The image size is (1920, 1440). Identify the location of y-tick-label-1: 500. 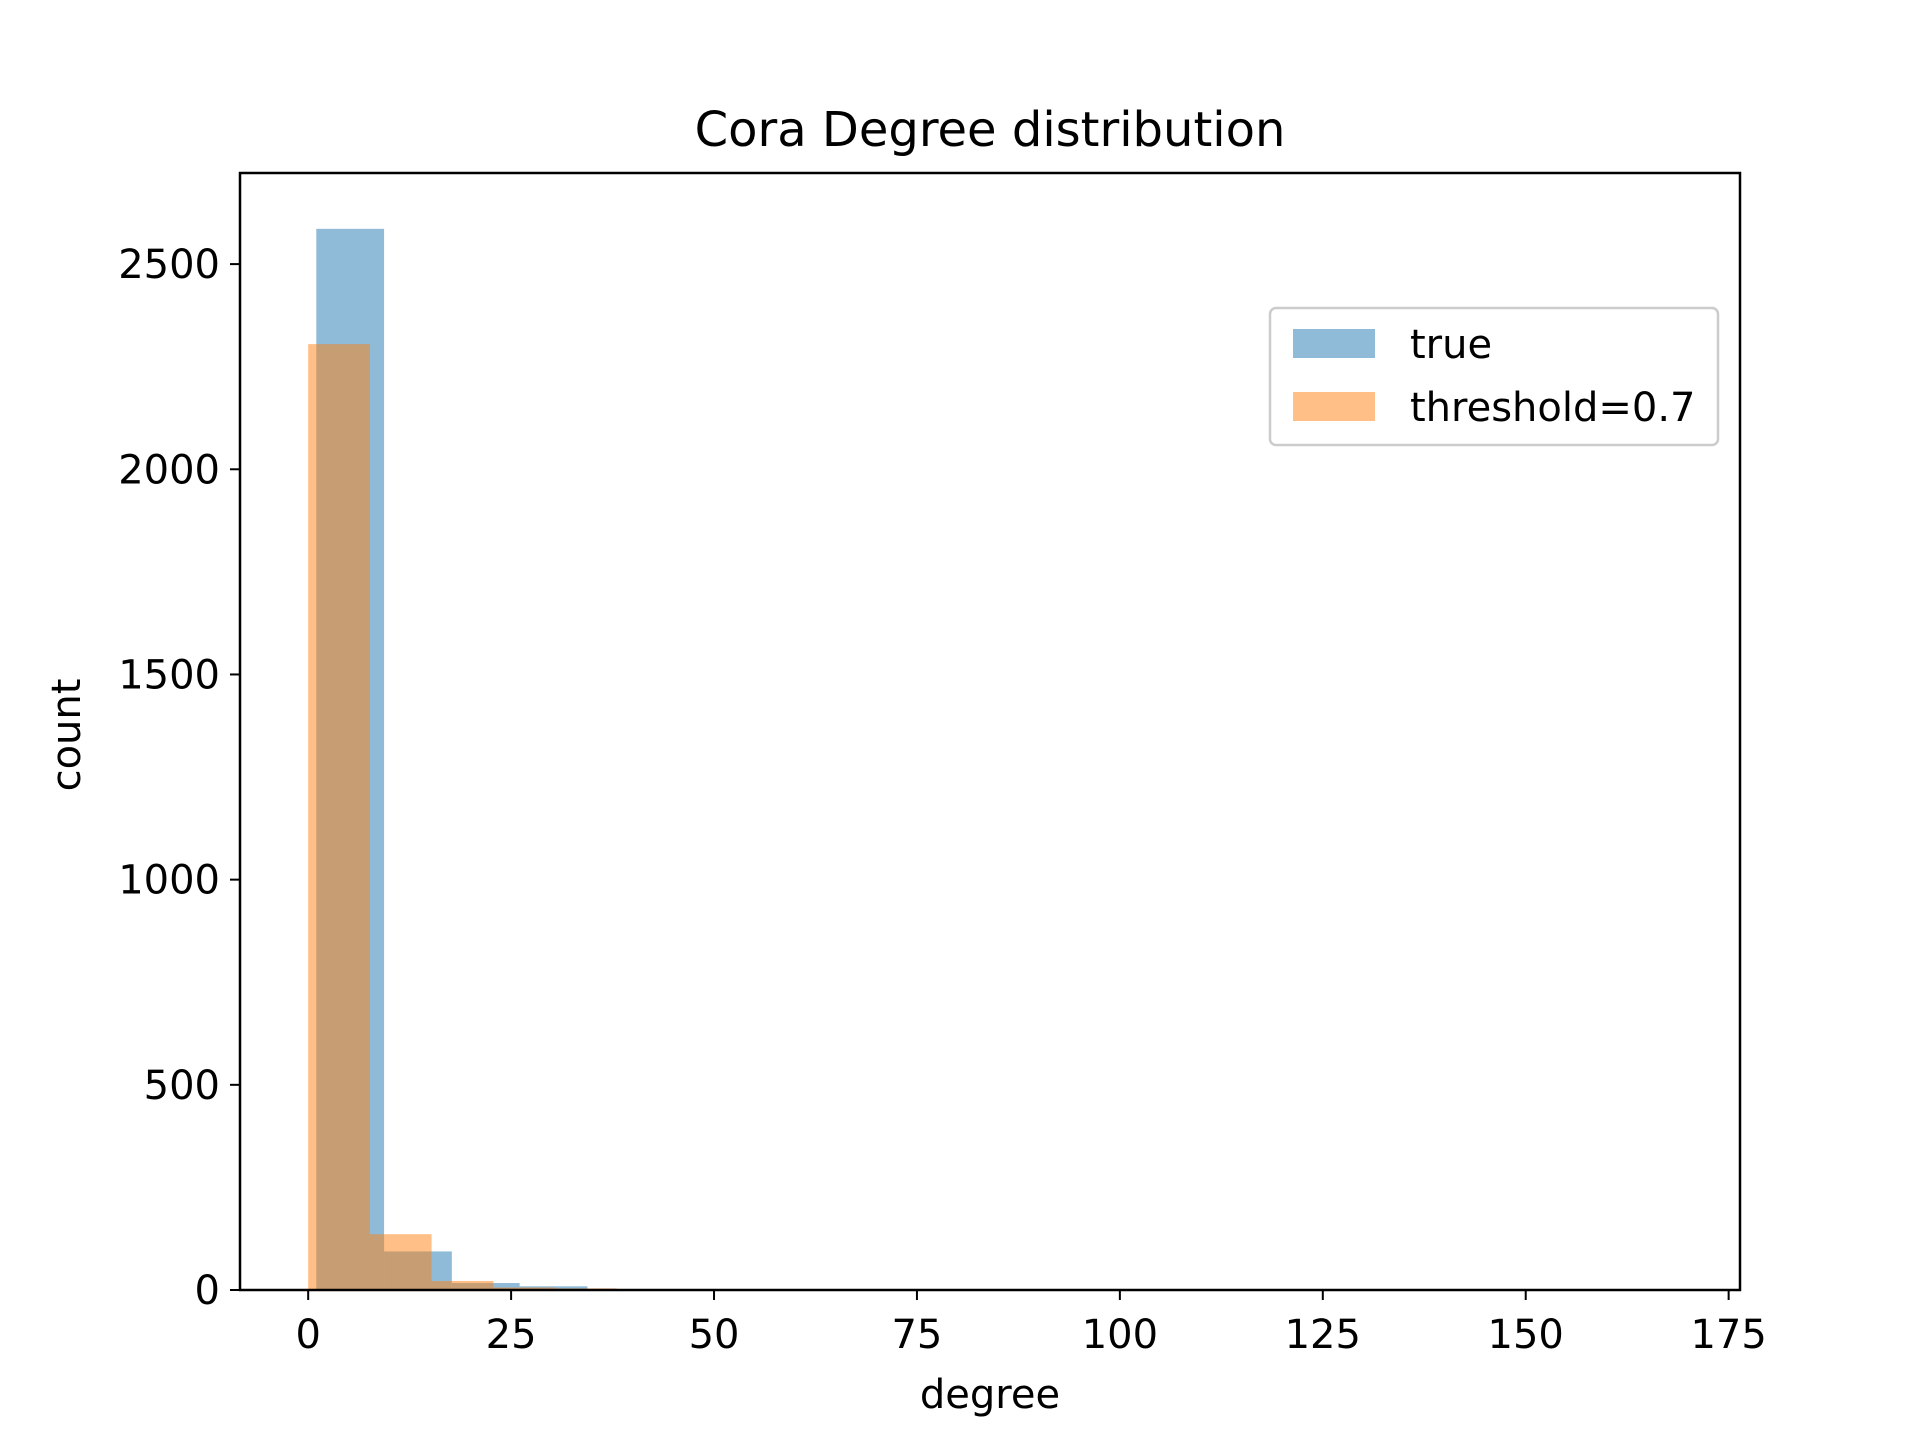
(182, 1086).